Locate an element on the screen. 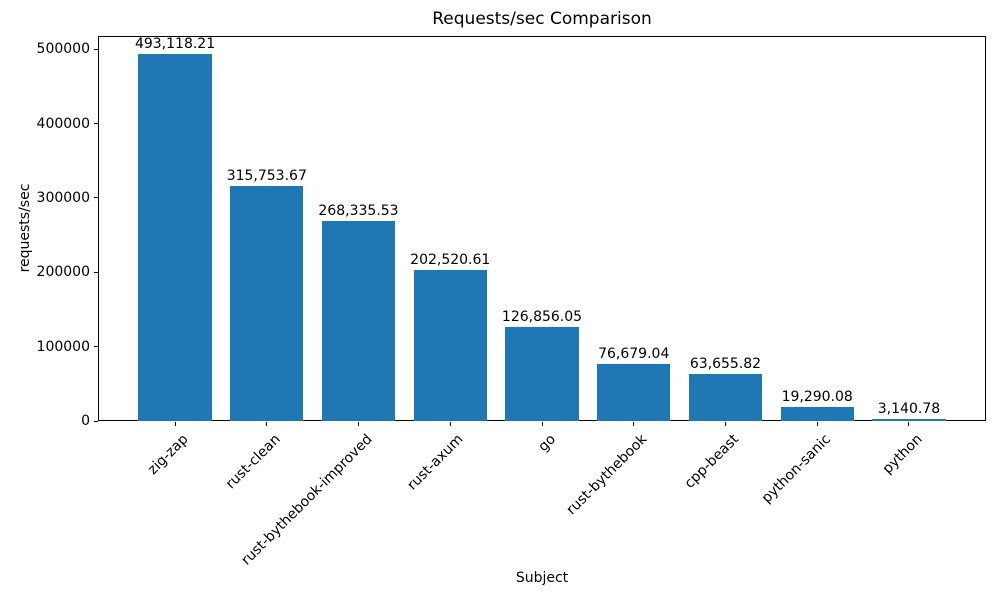 Image resolution: width=1000 pixels, height=600 pixels. bar-zig-zap is located at coordinates (175, 237).